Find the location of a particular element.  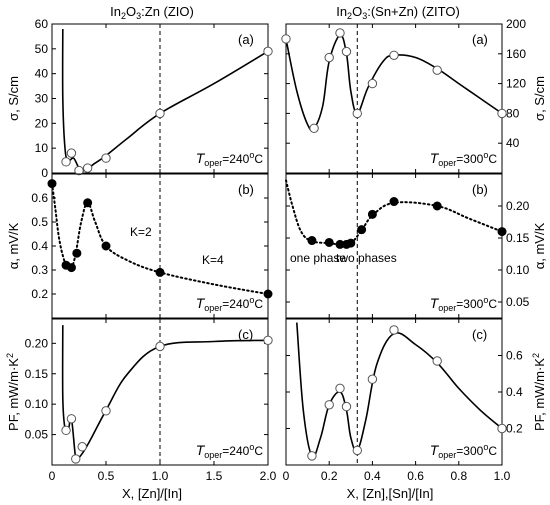

y-tick-label: 0.2 is located at coordinates (39, 294).